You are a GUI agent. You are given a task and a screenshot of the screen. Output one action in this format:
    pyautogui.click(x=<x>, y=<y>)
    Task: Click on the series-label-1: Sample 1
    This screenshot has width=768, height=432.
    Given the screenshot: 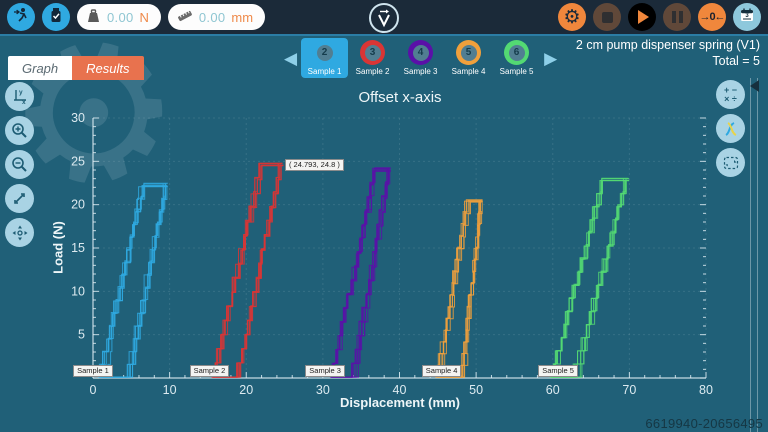 What is the action you would take?
    pyautogui.click(x=93, y=371)
    